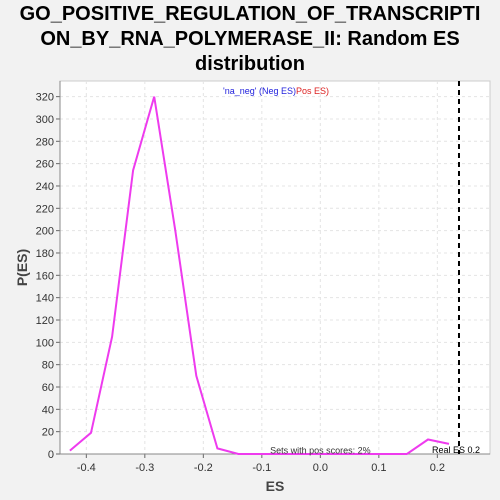 Image resolution: width=500 pixels, height=500 pixels. I want to click on y-axis-label: P(ES), so click(22, 267).